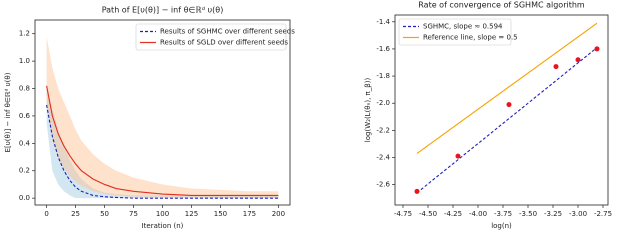 The width and height of the screenshot is (640, 240). I want to click on x-tick-label: 200, so click(278, 214).